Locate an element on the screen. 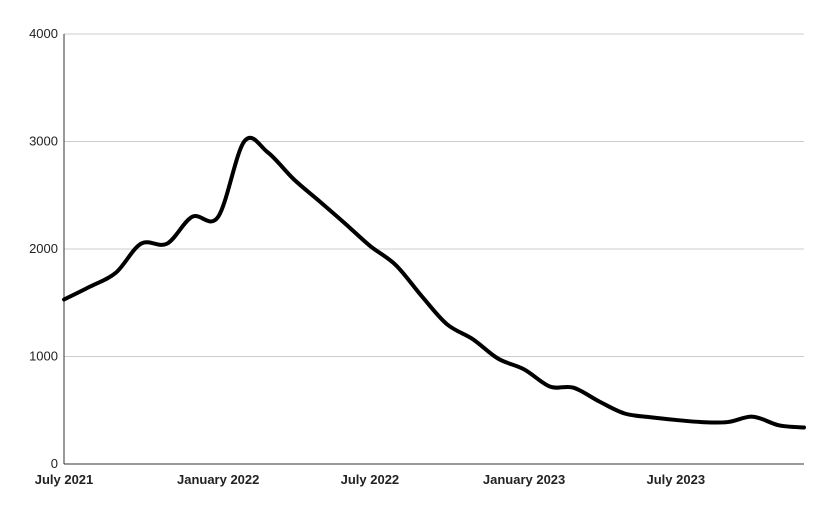  y-tick-label: 0 is located at coordinates (54, 463).